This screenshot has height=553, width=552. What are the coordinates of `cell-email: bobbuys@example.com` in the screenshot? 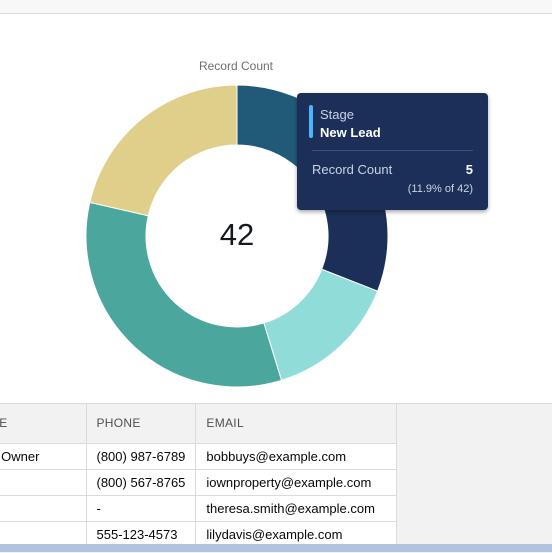 It's located at (296, 456).